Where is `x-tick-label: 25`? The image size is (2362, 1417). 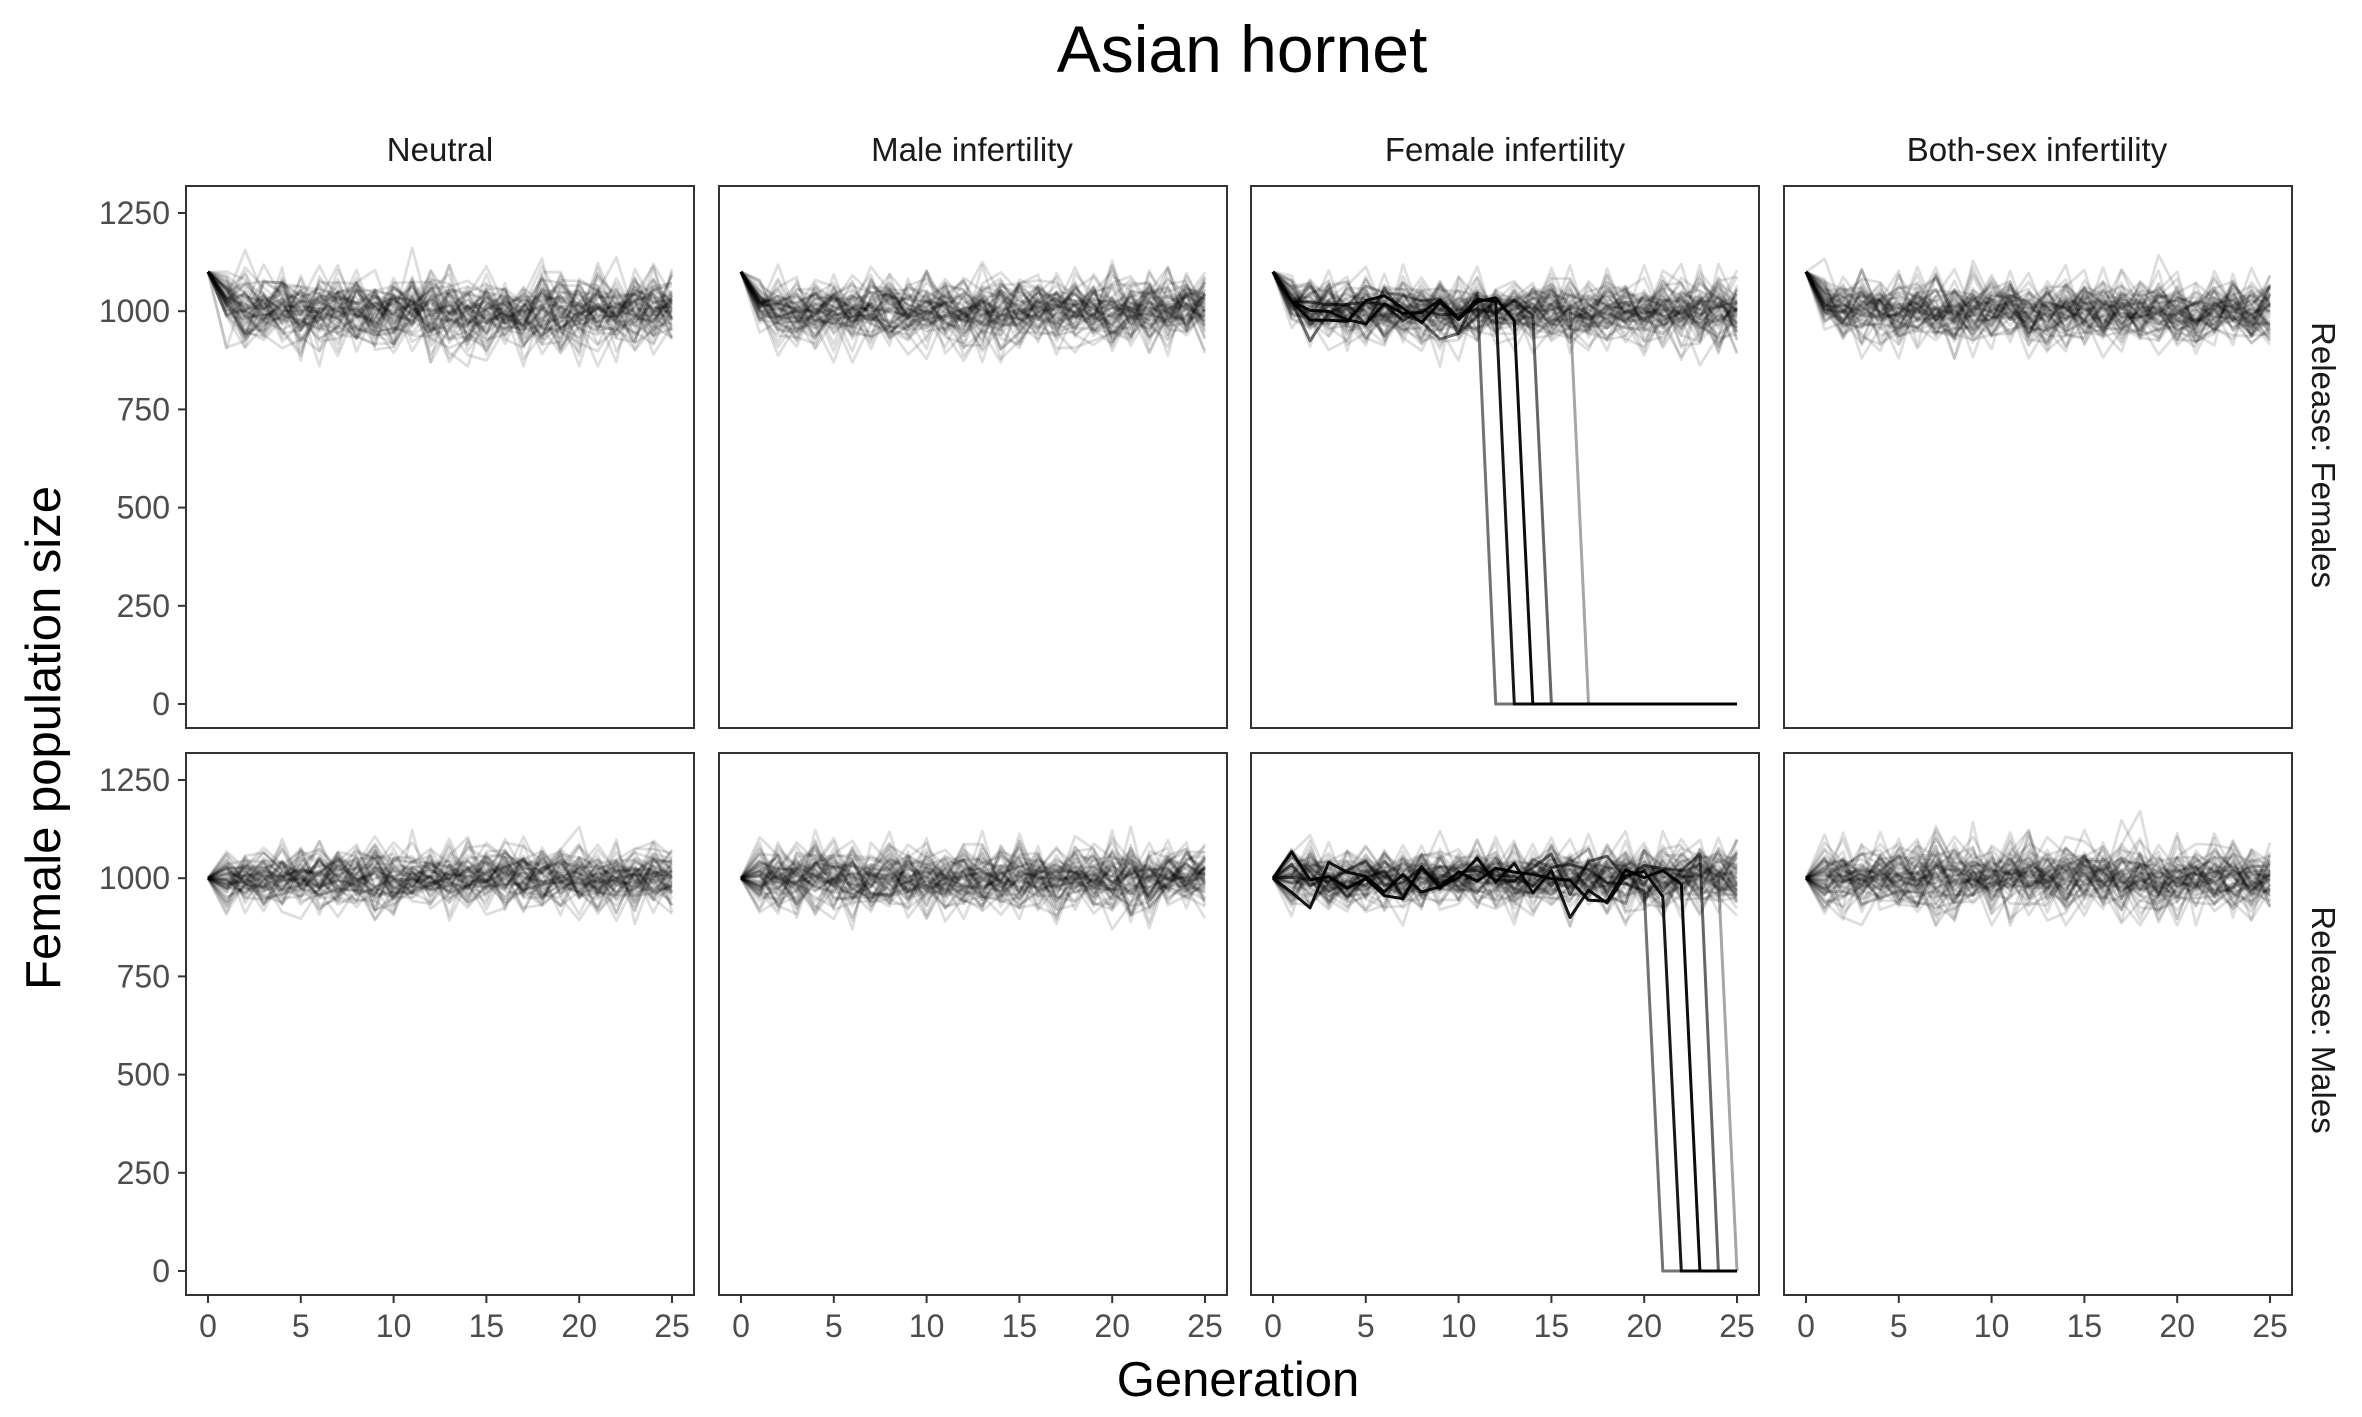
x-tick-label: 25 is located at coordinates (2270, 1326).